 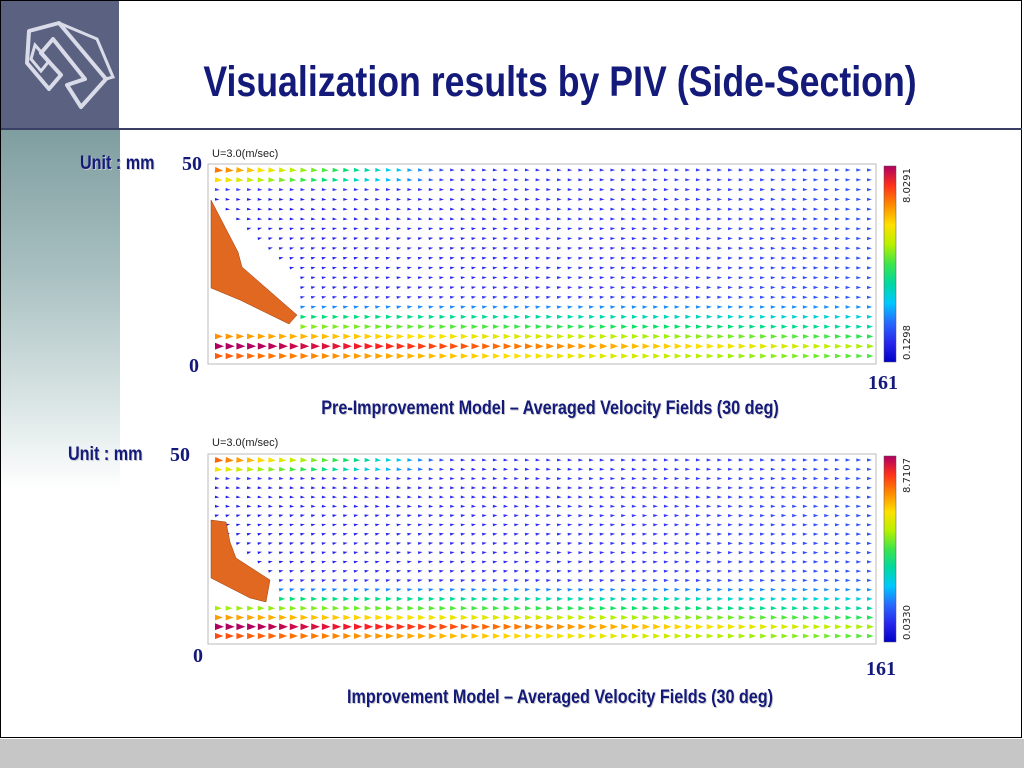 What do you see at coordinates (511, 129) in the screenshot?
I see `title-divider` at bounding box center [511, 129].